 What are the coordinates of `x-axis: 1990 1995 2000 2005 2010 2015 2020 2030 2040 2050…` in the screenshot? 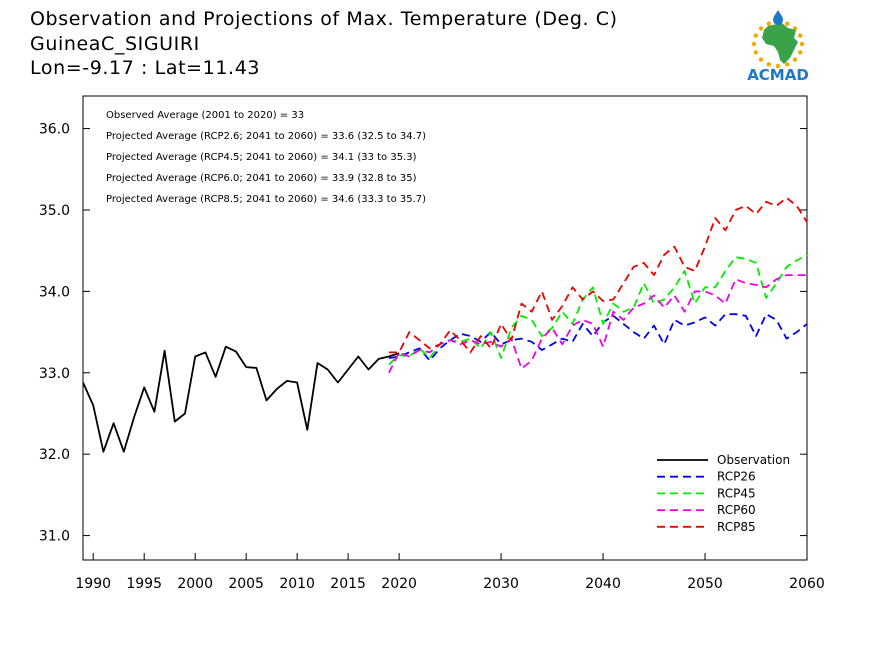 It's located at (450, 572).